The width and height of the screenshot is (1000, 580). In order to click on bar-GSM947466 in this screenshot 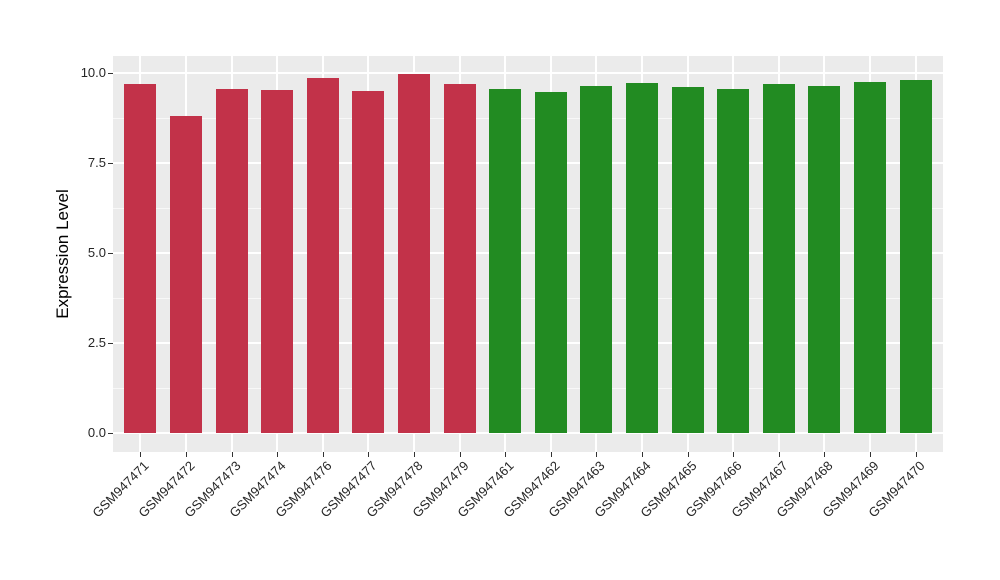, I will do `click(733, 261)`.